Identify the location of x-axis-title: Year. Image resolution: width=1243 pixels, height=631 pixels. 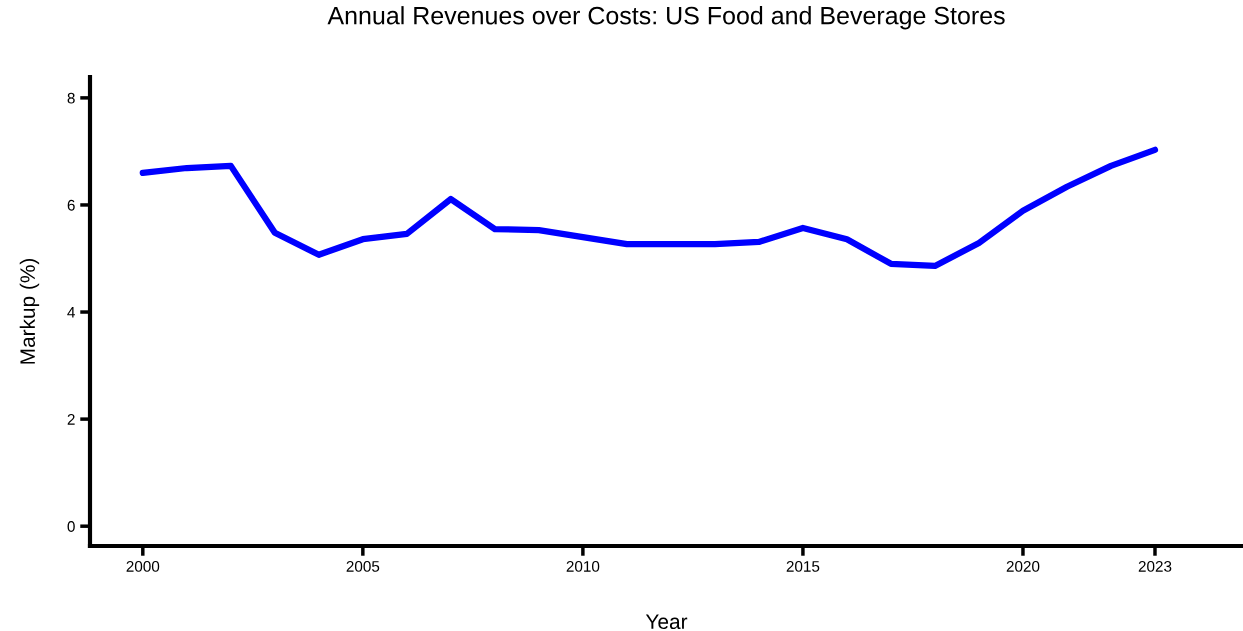
(666, 622).